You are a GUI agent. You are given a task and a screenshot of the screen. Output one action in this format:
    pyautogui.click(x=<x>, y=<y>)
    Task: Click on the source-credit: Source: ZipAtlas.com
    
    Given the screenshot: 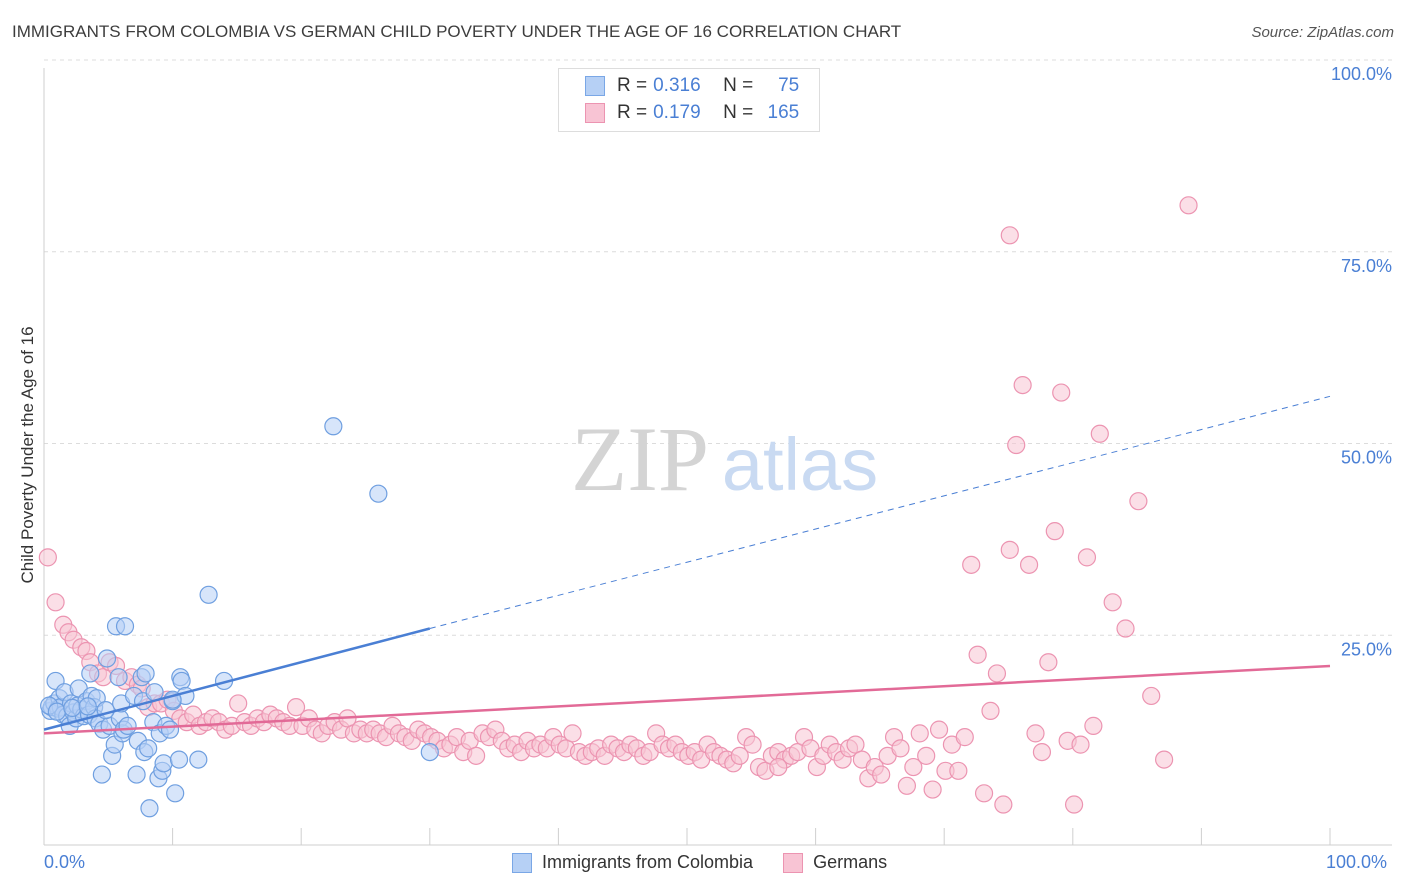 What is the action you would take?
    pyautogui.click(x=1322, y=32)
    